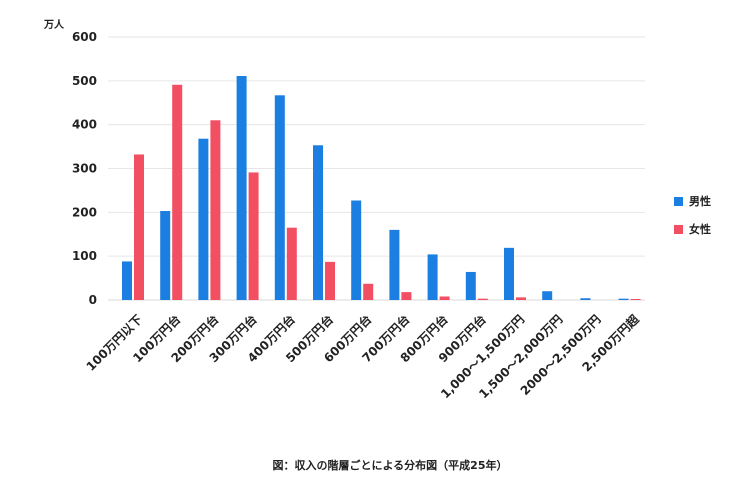  Describe the element at coordinates (93, 300) in the screenshot. I see `y-tick-label: 0` at that location.